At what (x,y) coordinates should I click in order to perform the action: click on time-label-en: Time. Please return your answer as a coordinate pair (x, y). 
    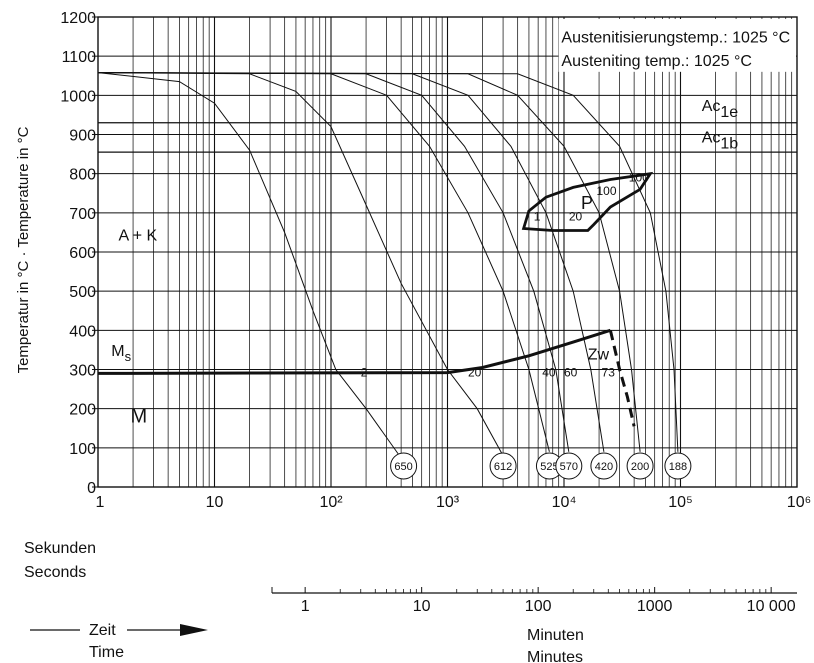
    Looking at the image, I should click on (106, 652).